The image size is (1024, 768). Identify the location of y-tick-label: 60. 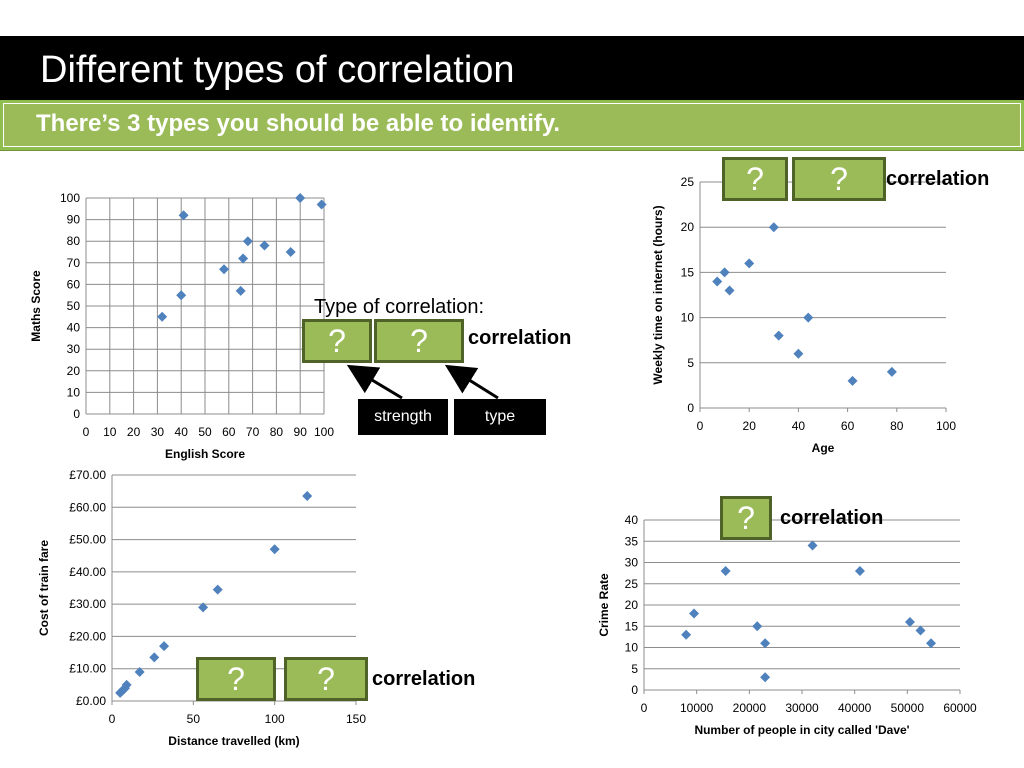
(74, 284).